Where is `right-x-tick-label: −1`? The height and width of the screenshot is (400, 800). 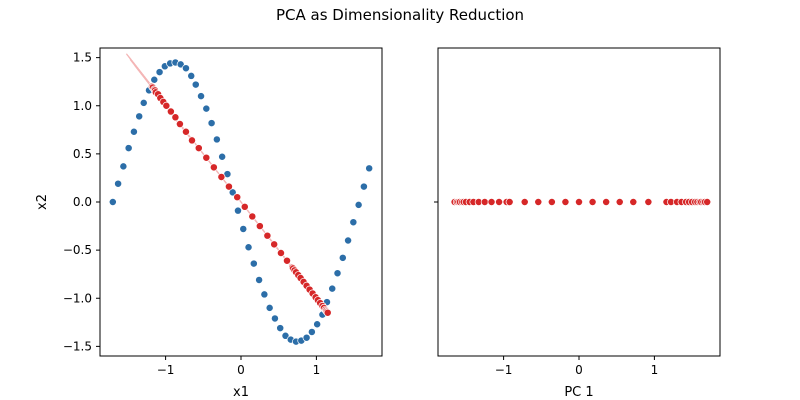
right-x-tick-label: −1 is located at coordinates (504, 370).